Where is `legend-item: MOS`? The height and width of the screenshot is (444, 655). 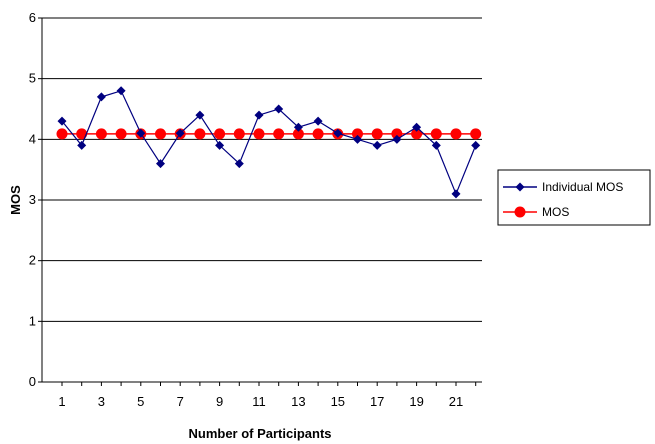 legend-item: MOS is located at coordinates (536, 212).